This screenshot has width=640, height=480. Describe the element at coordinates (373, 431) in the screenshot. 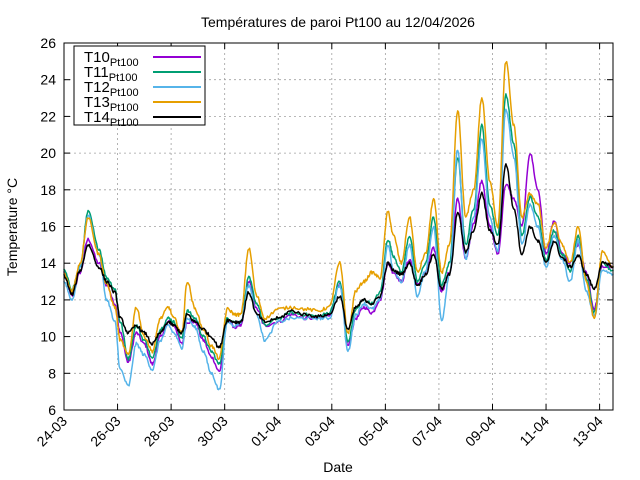

I see `x-tick-label: 05-04` at that location.